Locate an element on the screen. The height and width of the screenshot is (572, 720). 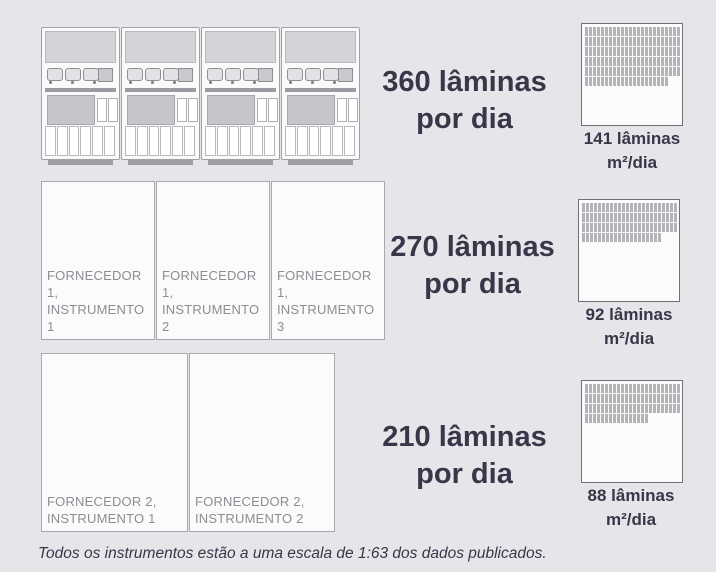
unit-base is located at coordinates (240, 162).